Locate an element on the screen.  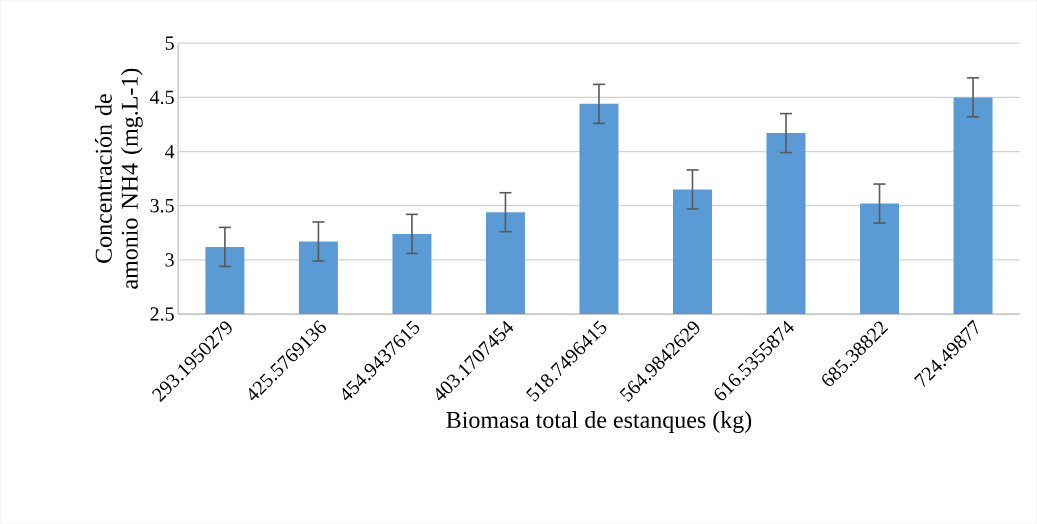
y-tick-label: 2.5 is located at coordinates (162, 314).